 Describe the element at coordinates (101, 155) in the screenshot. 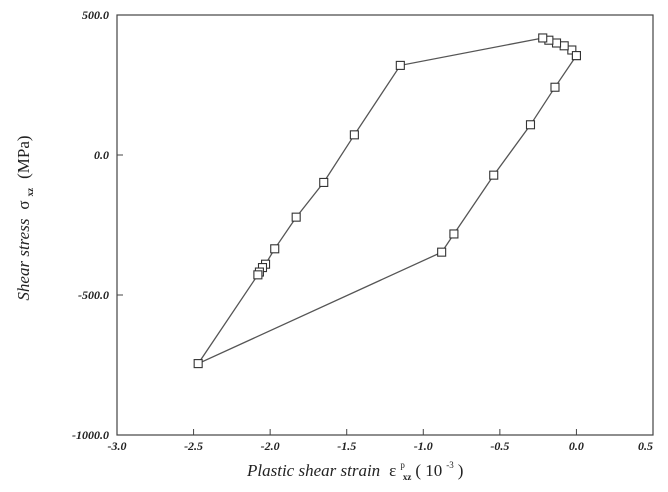

I see `y-tick-label: 0.0` at that location.